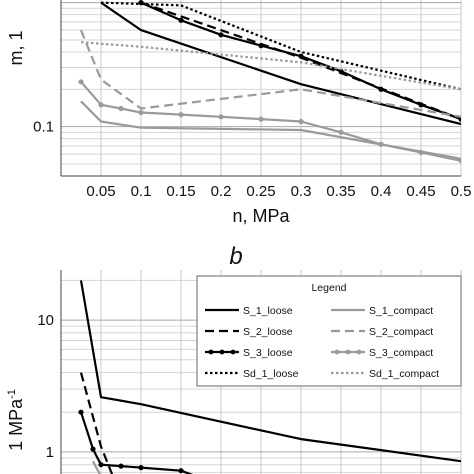 This screenshot has width=474, height=474. I want to click on legend-label-s-3-loose: S_3_loose, so click(268, 353).